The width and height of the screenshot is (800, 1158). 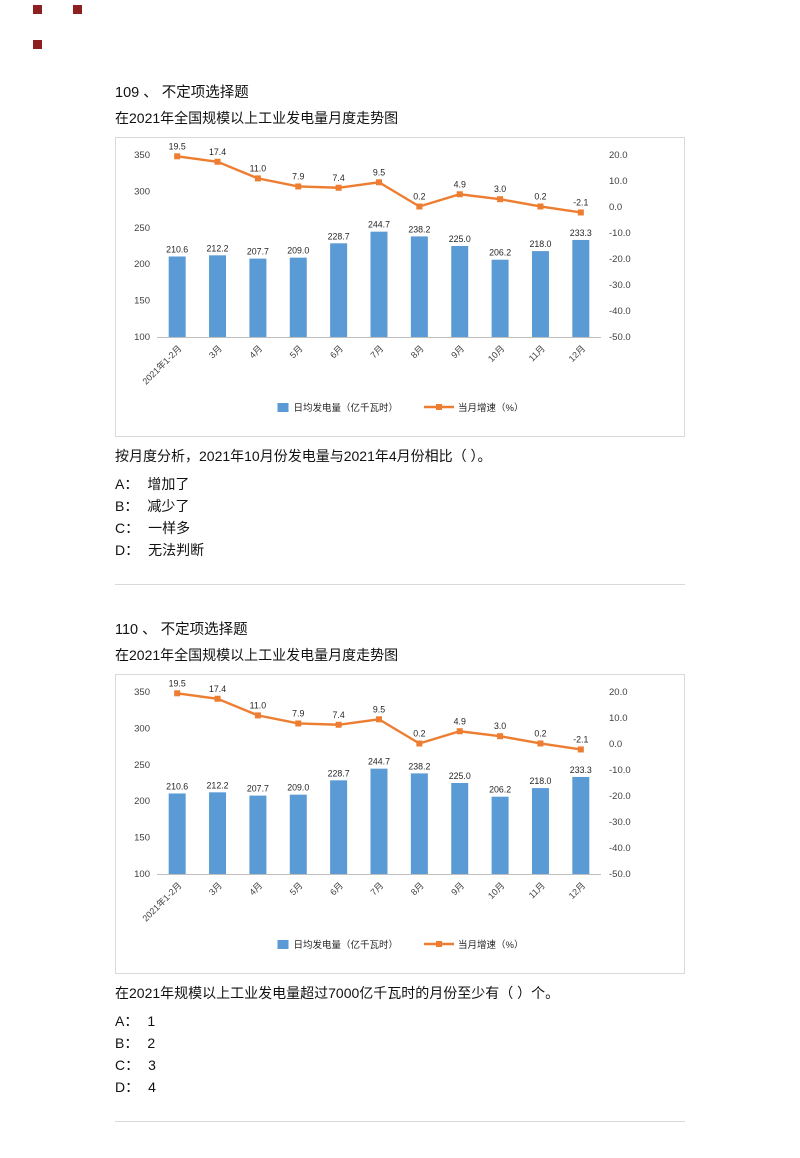 What do you see at coordinates (400, 550) in the screenshot?
I see `option-d: D： 无法判断` at bounding box center [400, 550].